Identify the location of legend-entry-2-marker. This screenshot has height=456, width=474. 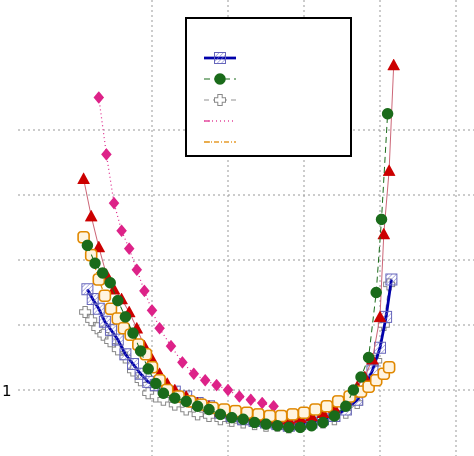
(220, 100).